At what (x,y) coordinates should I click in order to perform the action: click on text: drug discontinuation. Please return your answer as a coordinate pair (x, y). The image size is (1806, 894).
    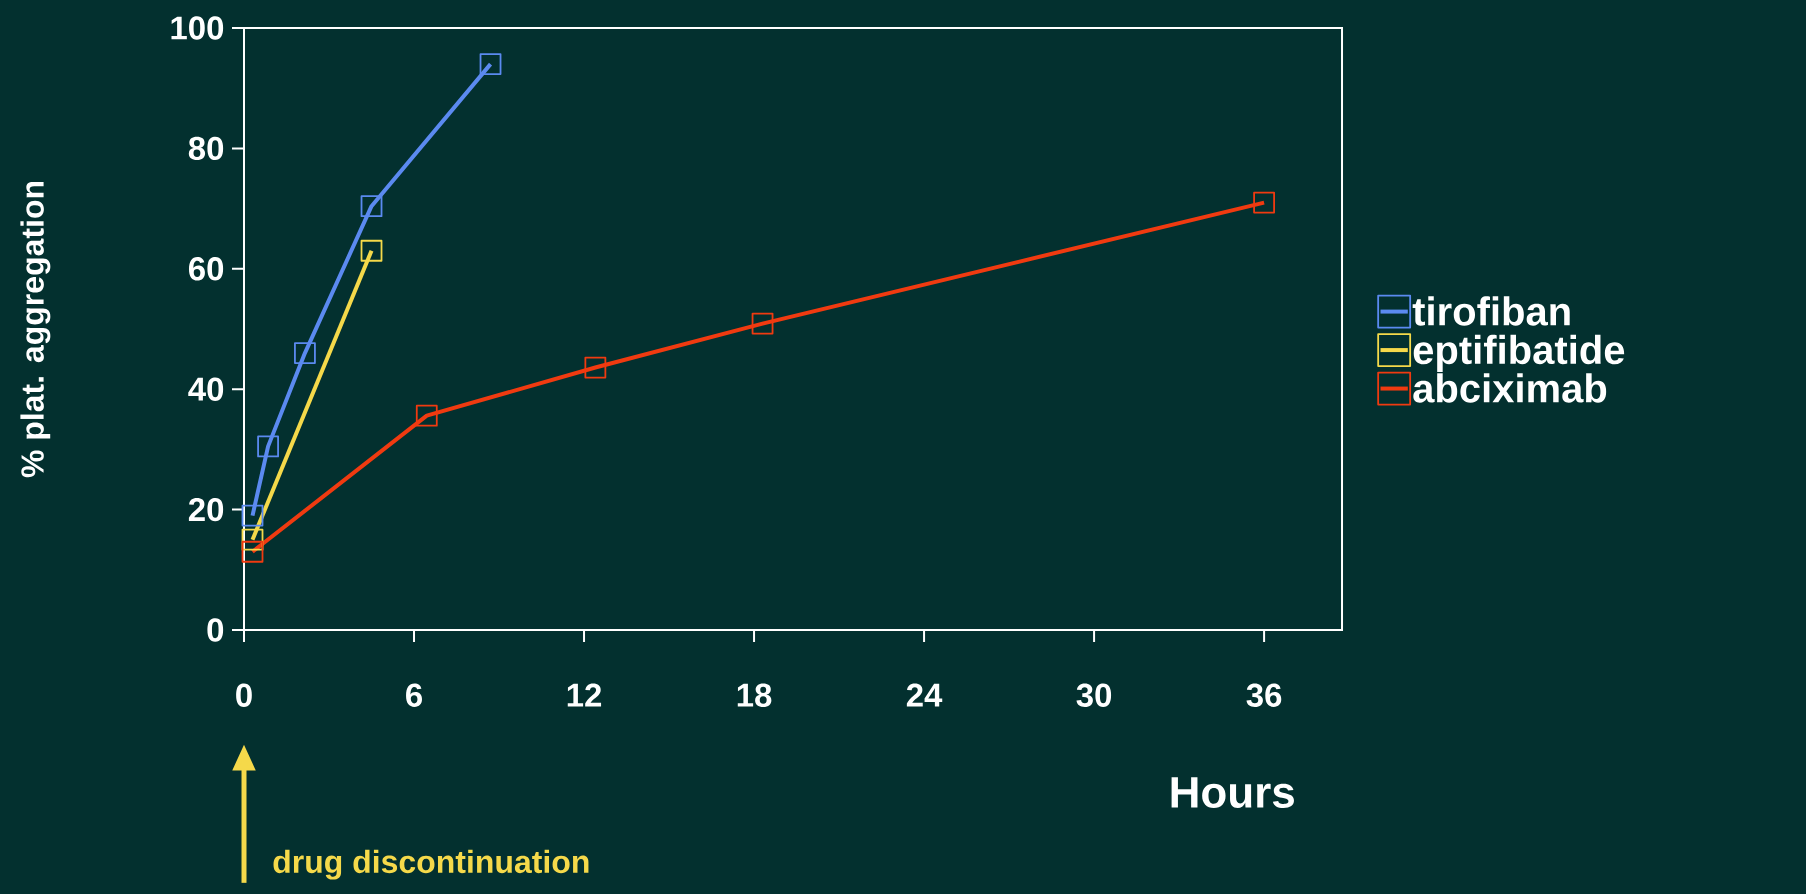
    Looking at the image, I should click on (431, 864).